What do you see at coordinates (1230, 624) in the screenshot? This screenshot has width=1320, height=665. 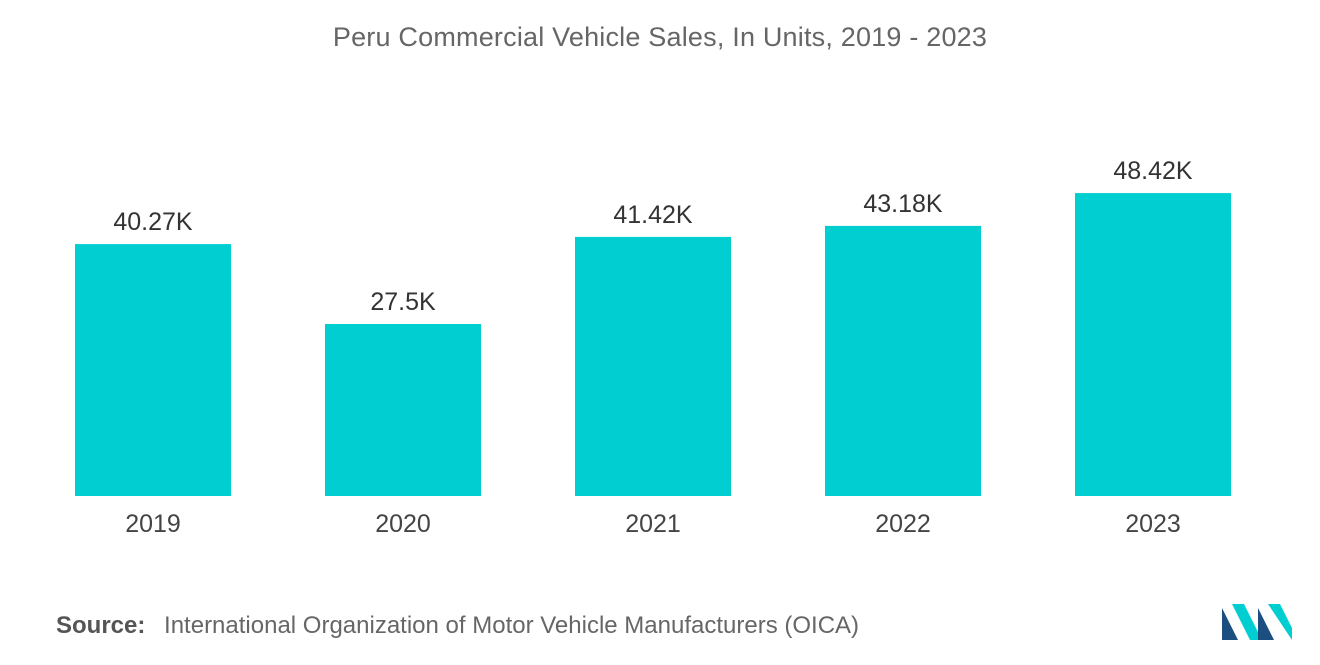 I see `logo-shape-left` at bounding box center [1230, 624].